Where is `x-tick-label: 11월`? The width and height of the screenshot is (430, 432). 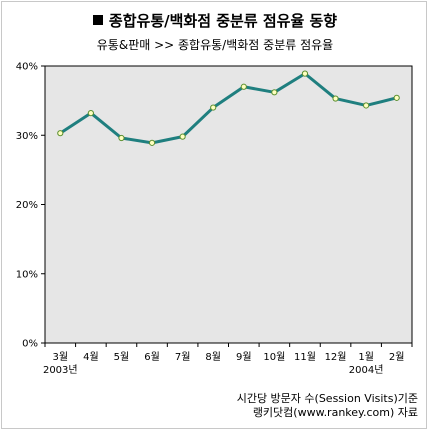
x-tick-label: 11월 is located at coordinates (305, 357).